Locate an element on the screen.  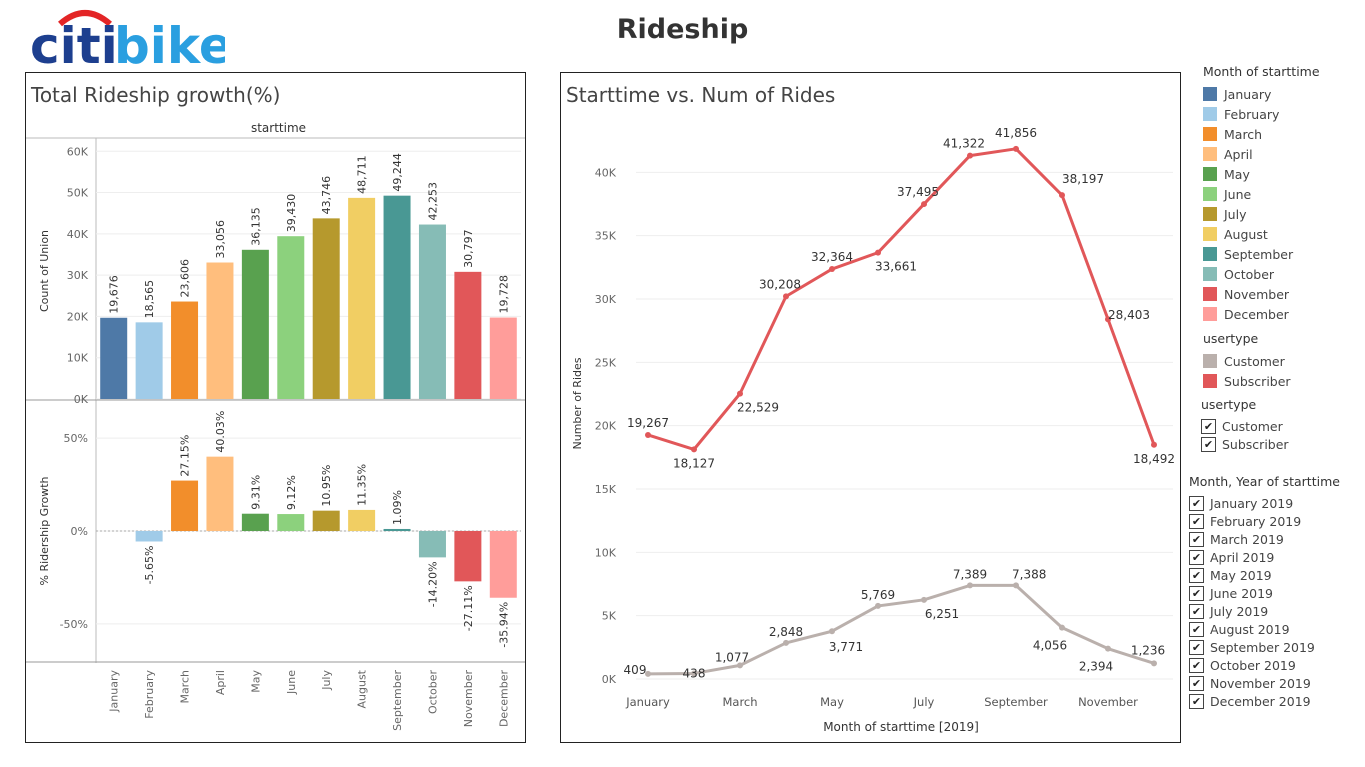
usertype-filter: usertype ✔ Customer ✔ Subscriber is located at coordinates (1245, 425).